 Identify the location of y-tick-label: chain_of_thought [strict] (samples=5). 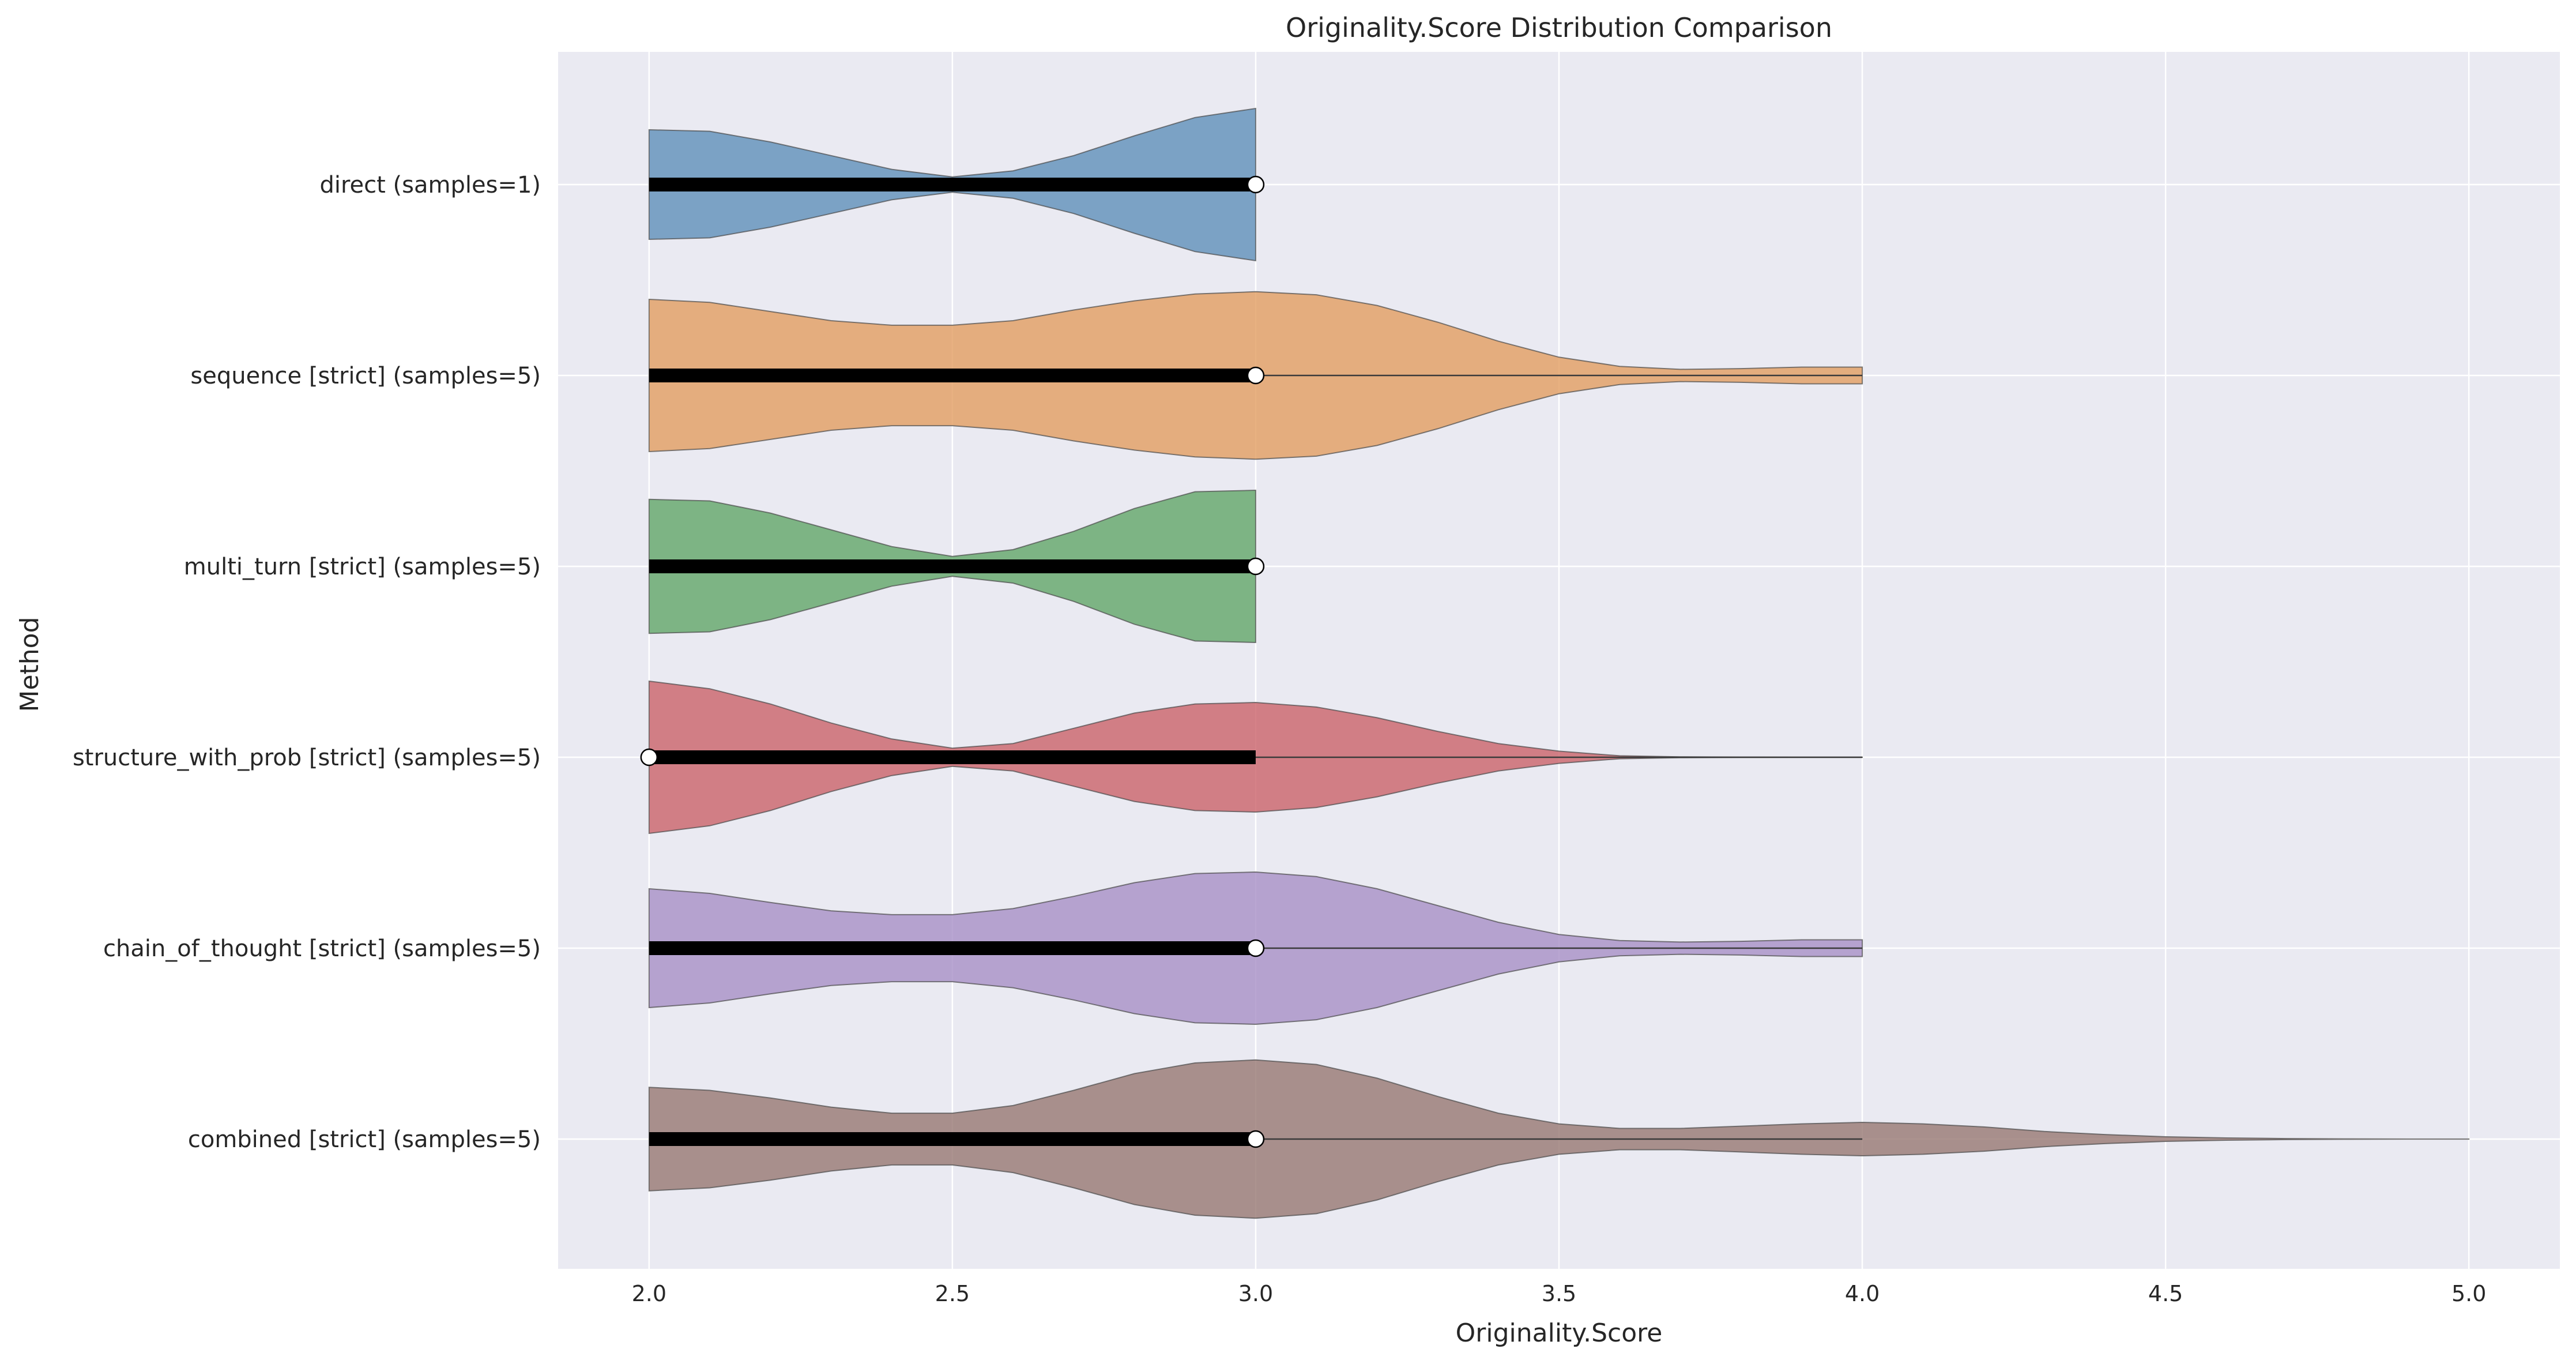
(322, 949).